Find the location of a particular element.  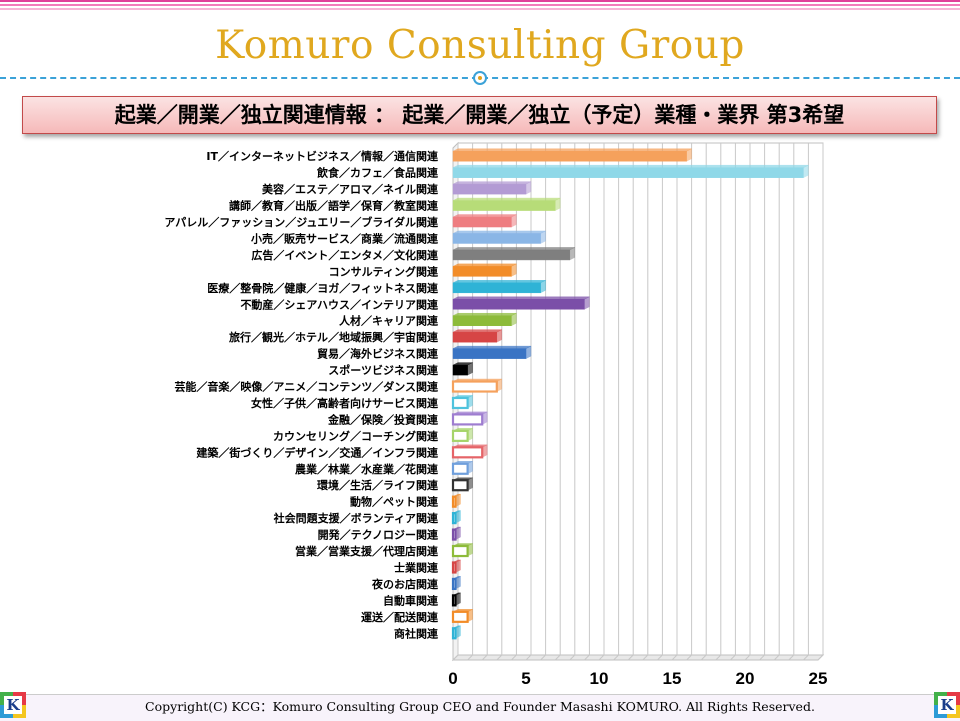

stripe-line is located at coordinates (480, 5).